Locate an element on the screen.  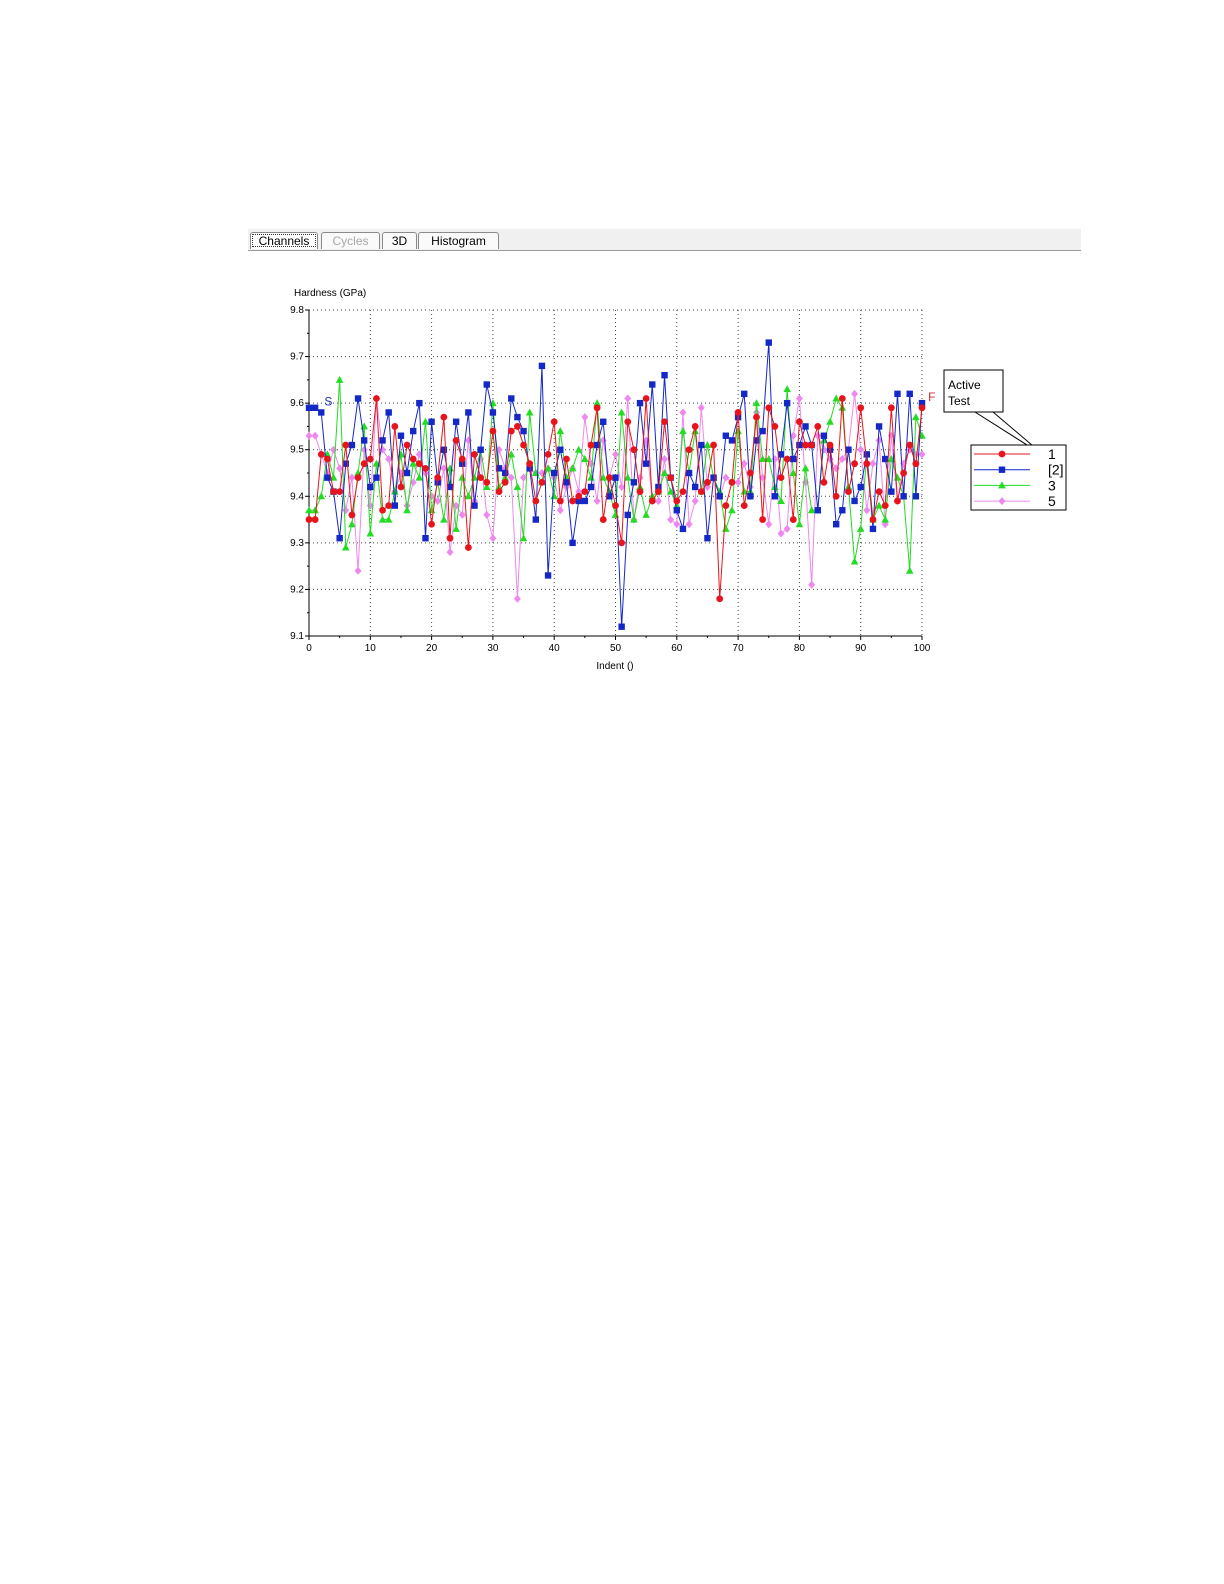
y-tick-label: 9.1 is located at coordinates (297, 636).